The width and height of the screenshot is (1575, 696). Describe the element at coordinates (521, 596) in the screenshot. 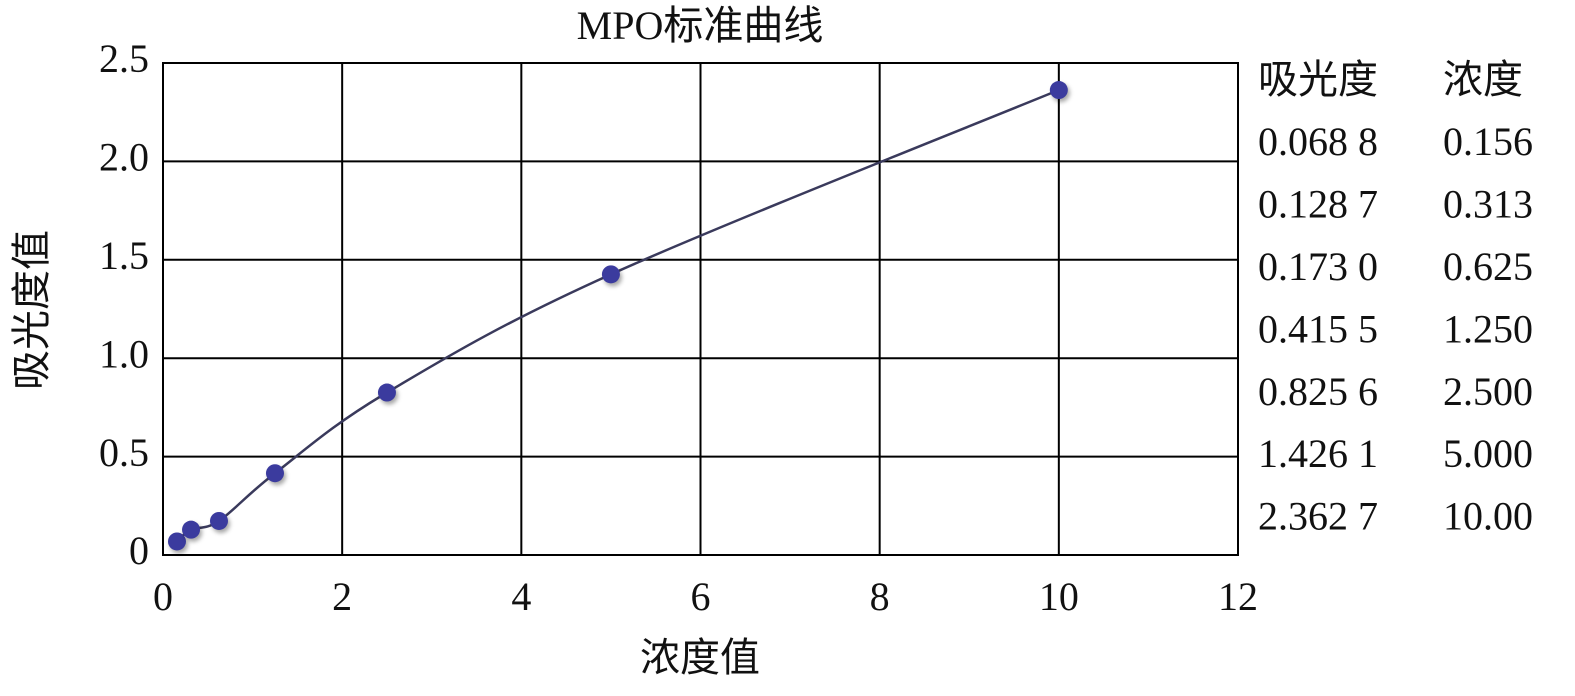

I see `x-tick-label: 4` at that location.